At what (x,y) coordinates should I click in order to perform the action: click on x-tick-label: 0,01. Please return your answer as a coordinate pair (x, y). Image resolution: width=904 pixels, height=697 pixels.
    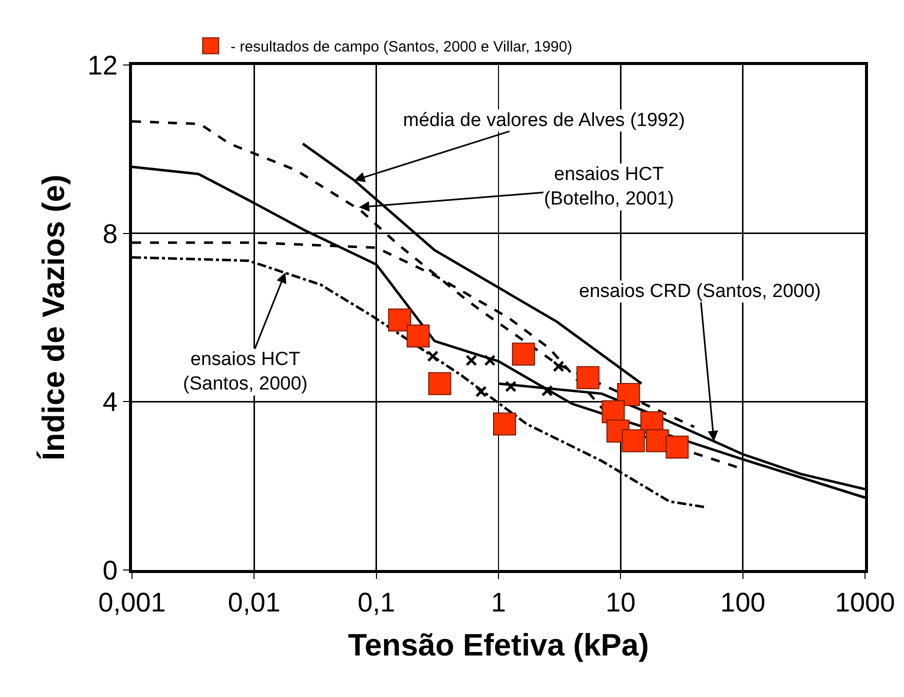
    Looking at the image, I should click on (254, 602).